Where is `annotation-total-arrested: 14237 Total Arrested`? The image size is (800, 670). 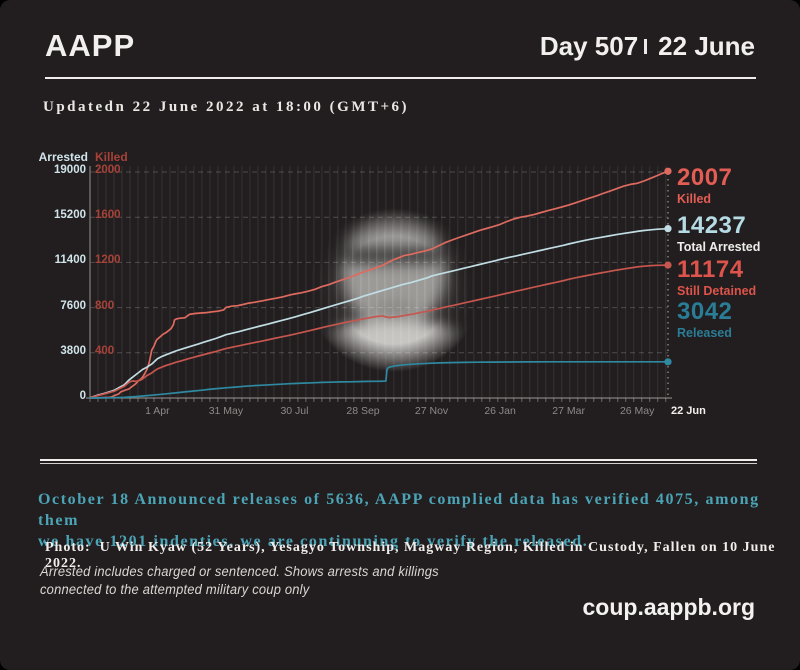
annotation-total-arrested: 14237 Total Arrested is located at coordinates (718, 234).